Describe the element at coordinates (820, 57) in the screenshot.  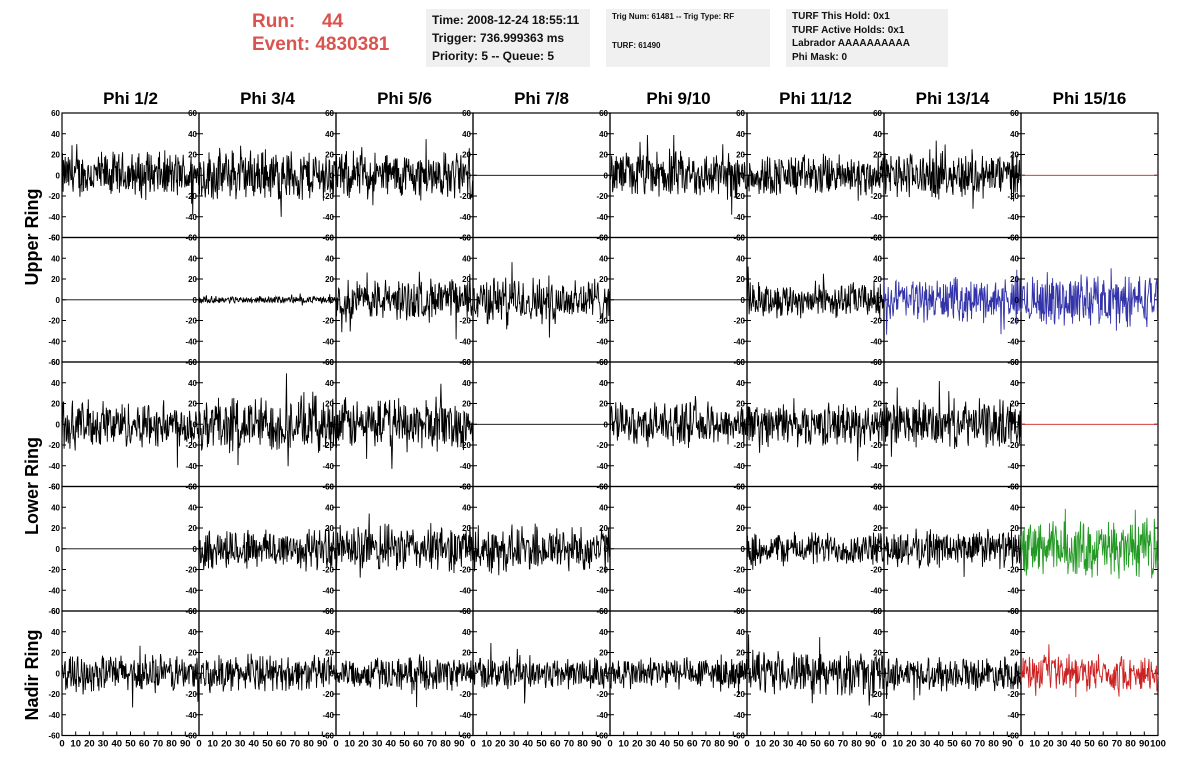
I see `phi-mask-text: Phi Mask: 0` at that location.